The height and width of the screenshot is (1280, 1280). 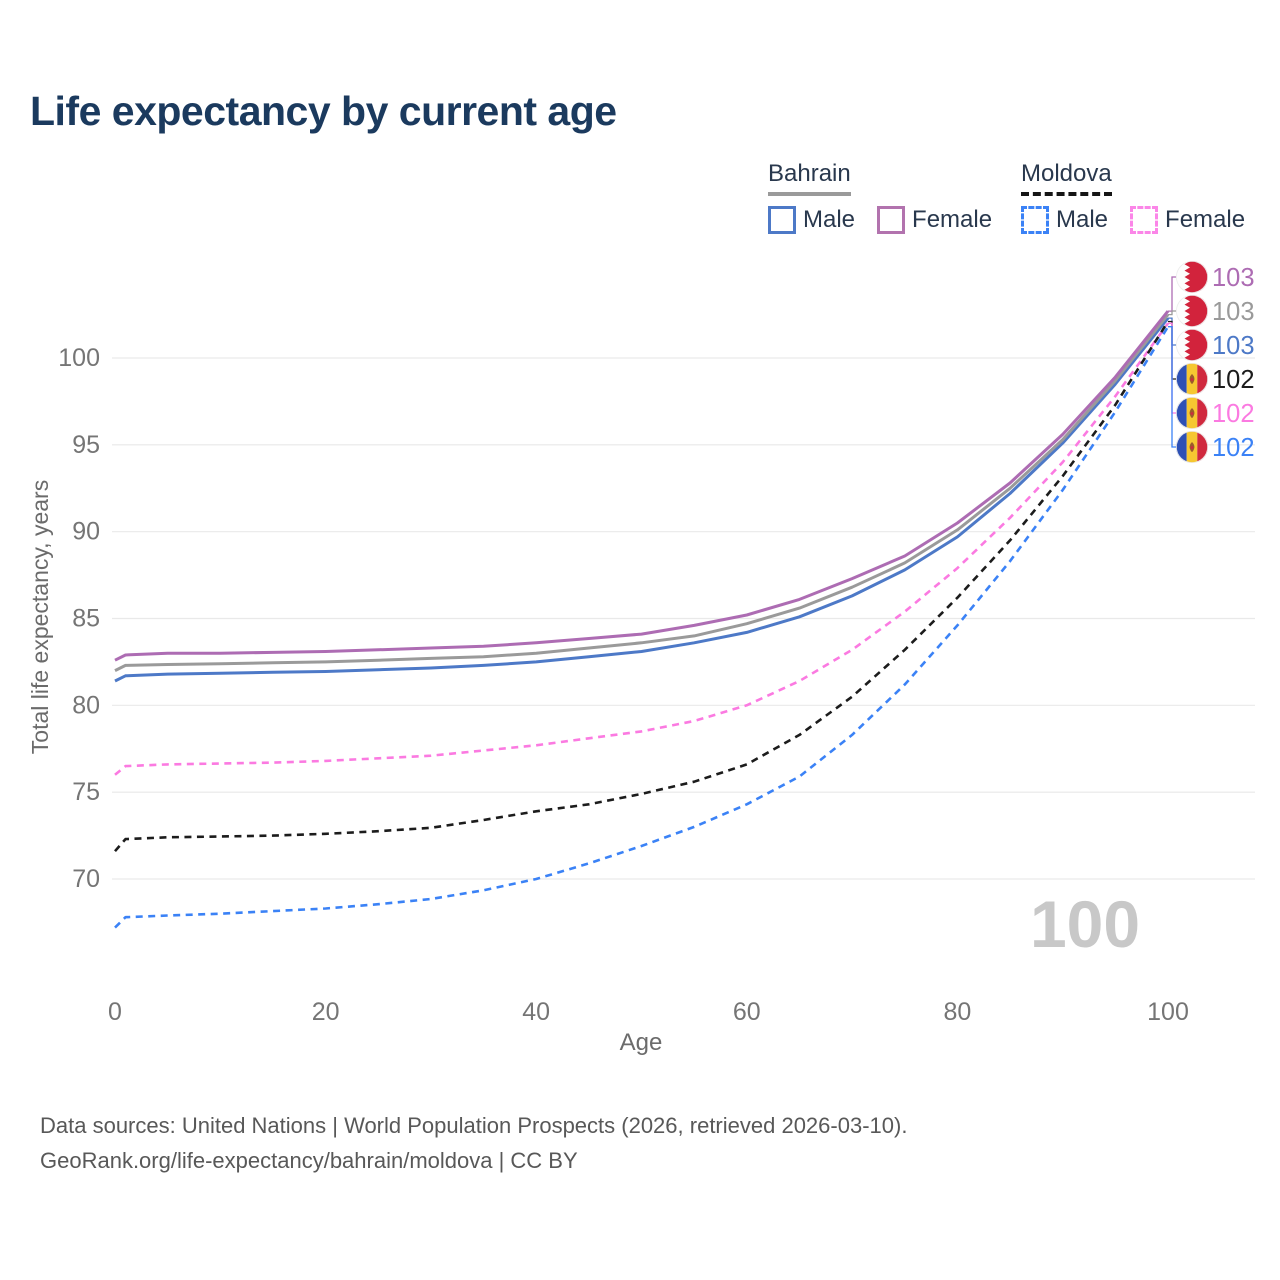 What do you see at coordinates (957, 1012) in the screenshot?
I see `x-tick-80: 80` at bounding box center [957, 1012].